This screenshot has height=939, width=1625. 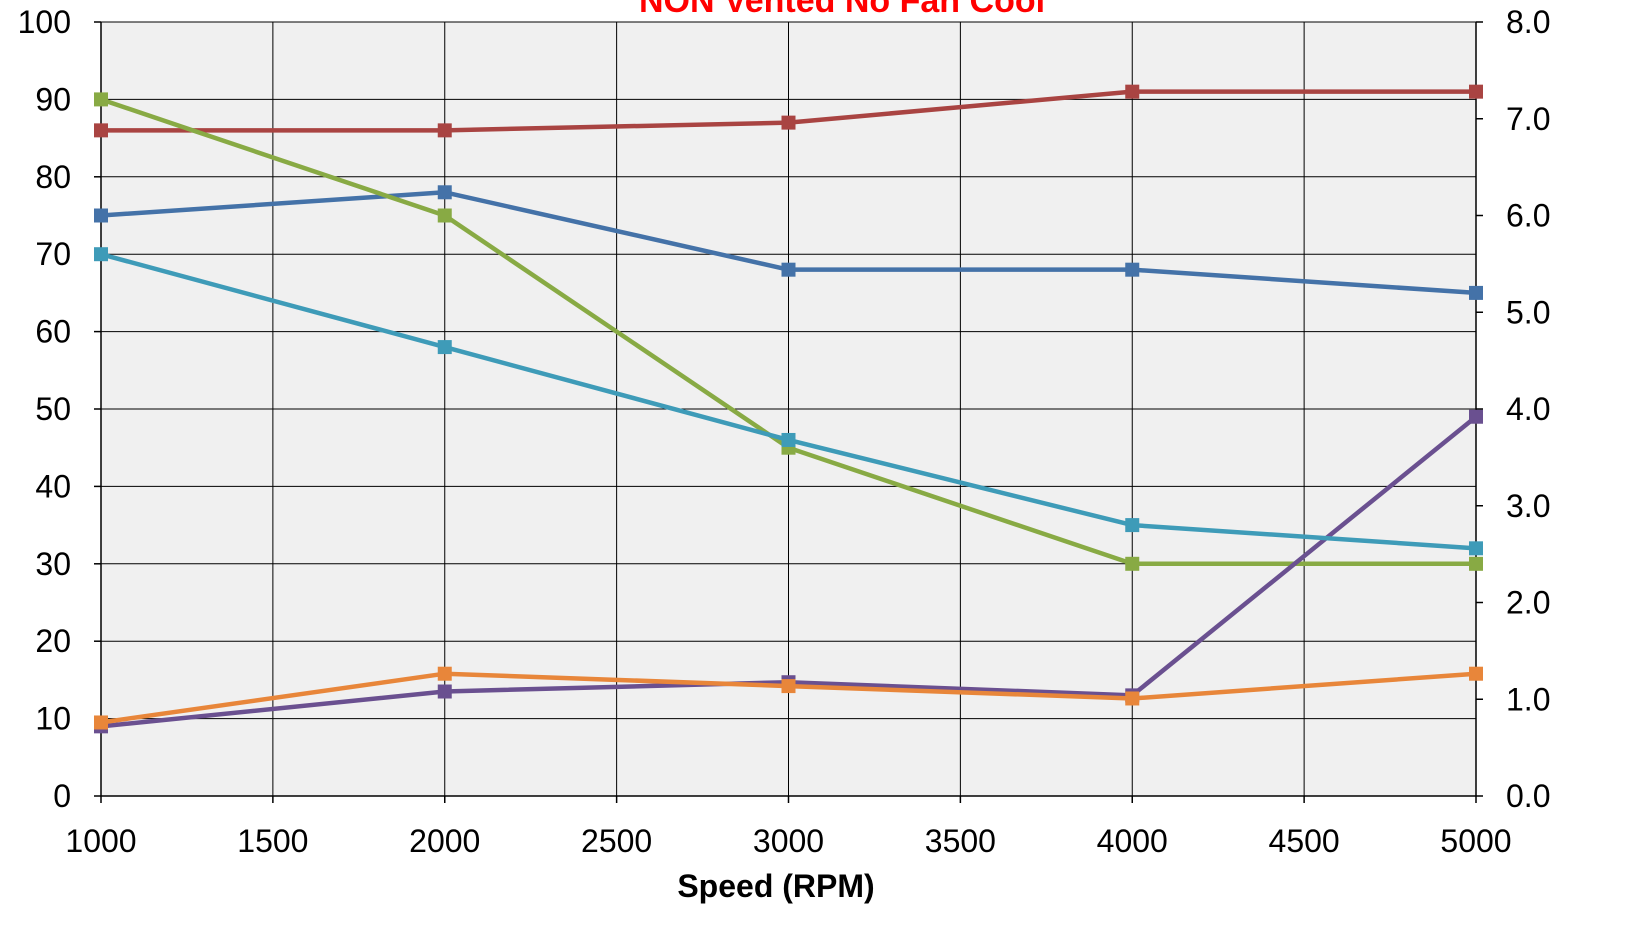 I want to click on x-tick-label: 4500, so click(x=1304, y=841).